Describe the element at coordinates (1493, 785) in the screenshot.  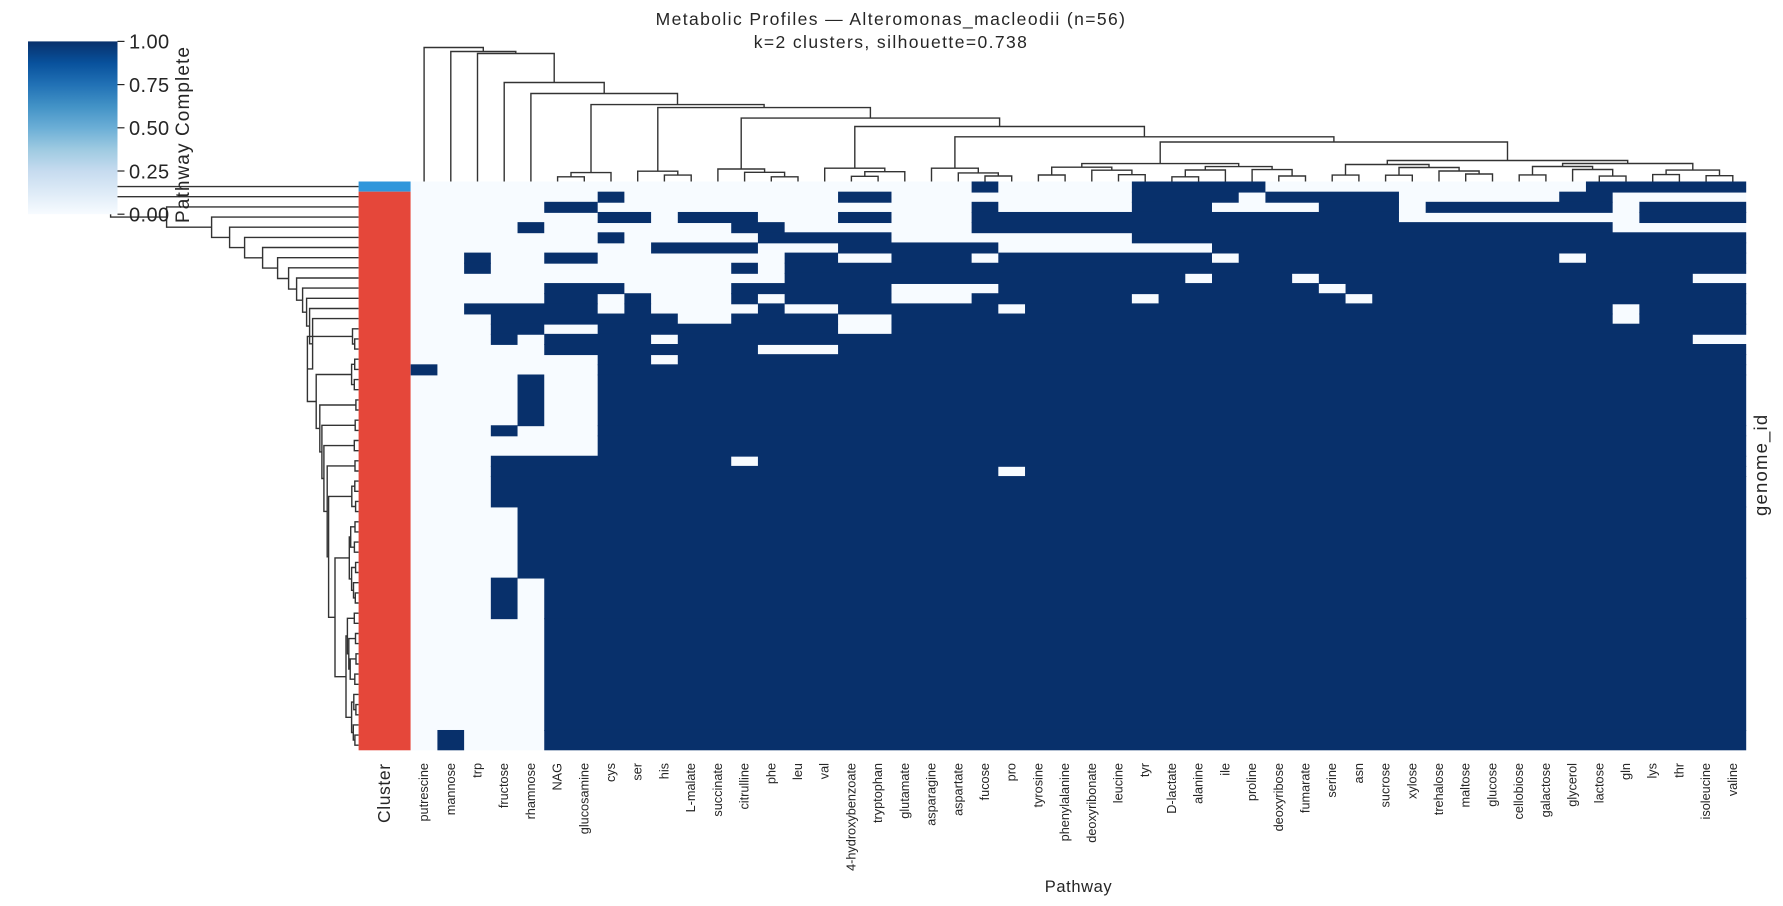
I see `svg-text: glucose` at that location.